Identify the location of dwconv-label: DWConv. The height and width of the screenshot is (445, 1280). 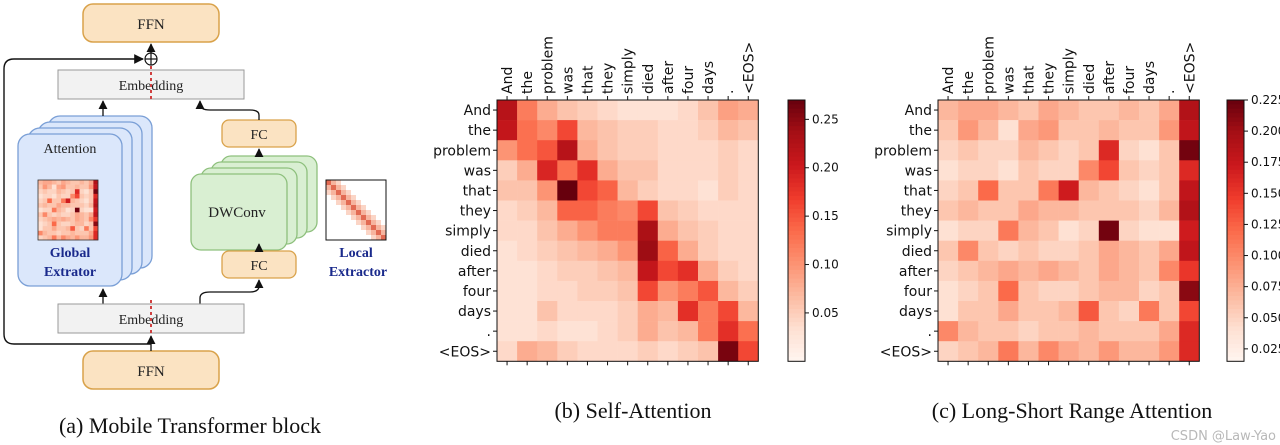
(237, 213).